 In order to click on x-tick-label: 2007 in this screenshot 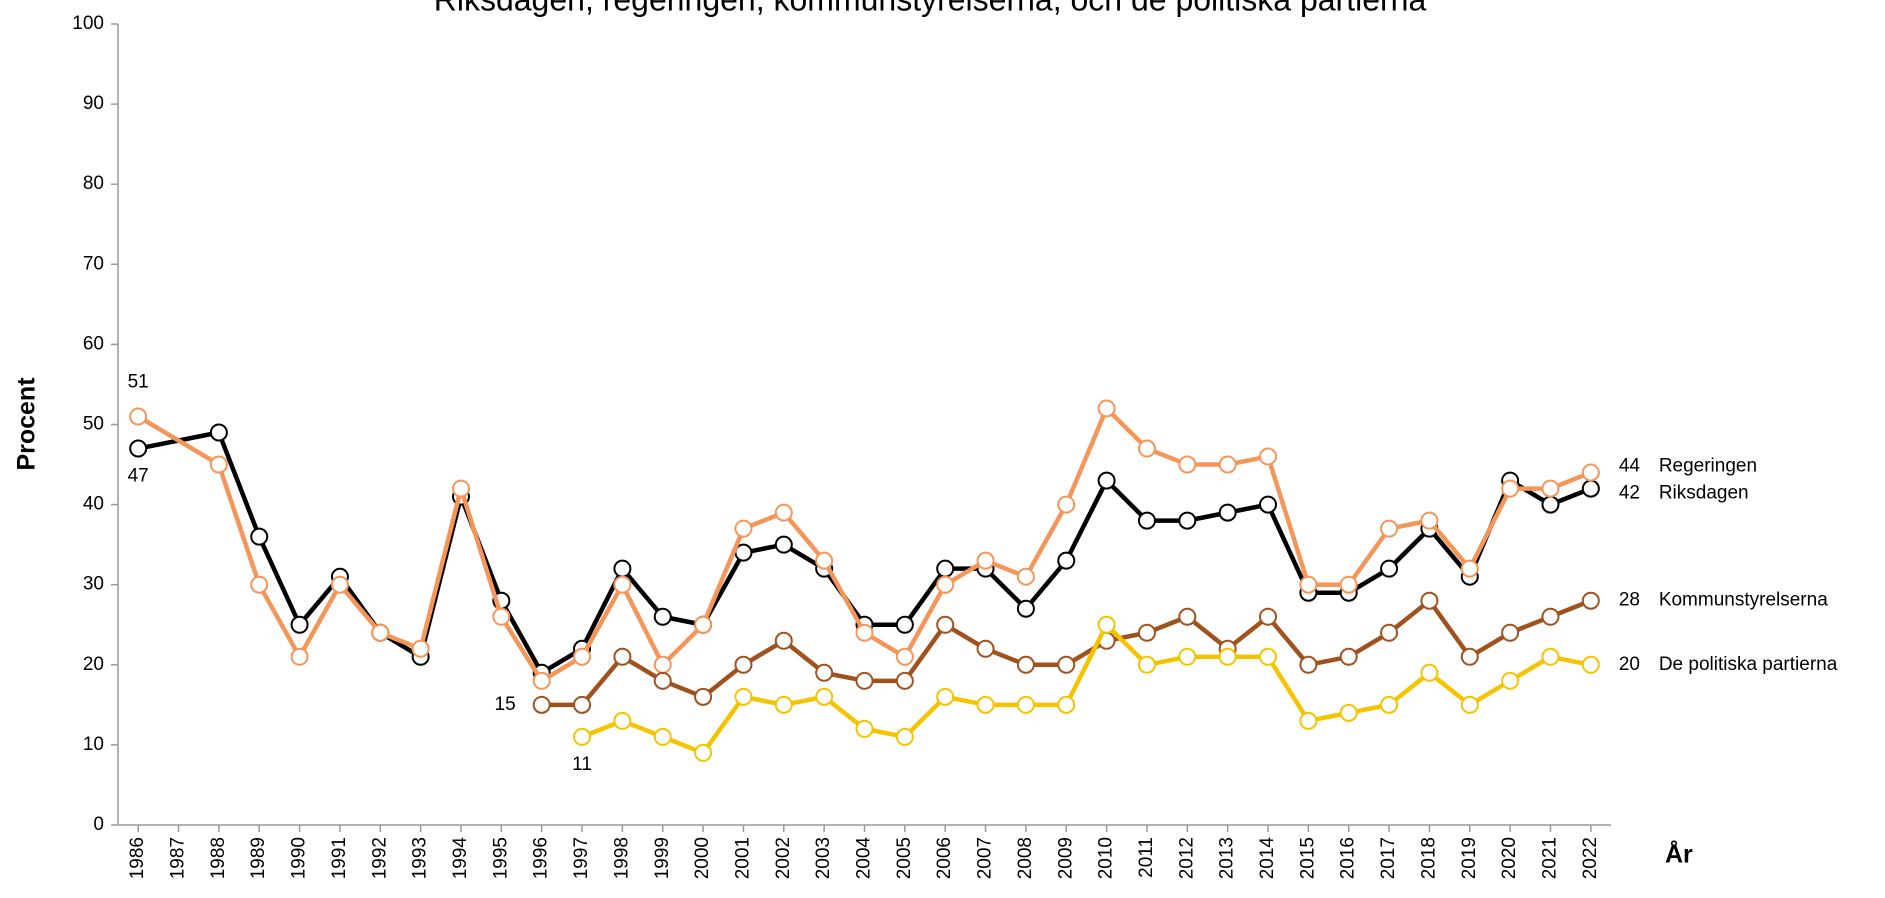, I will do `click(985, 858)`.